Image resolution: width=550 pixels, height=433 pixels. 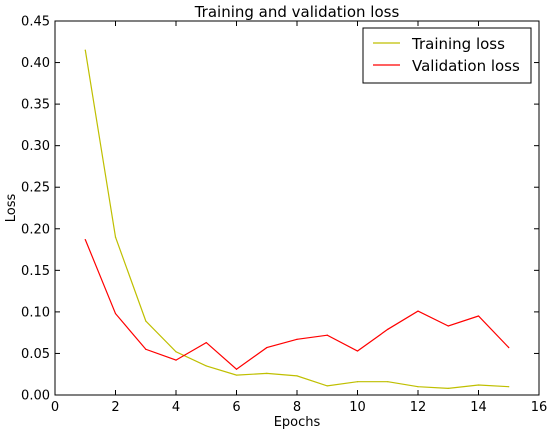 I want to click on y-tick-label: 0.30, so click(x=35, y=146).